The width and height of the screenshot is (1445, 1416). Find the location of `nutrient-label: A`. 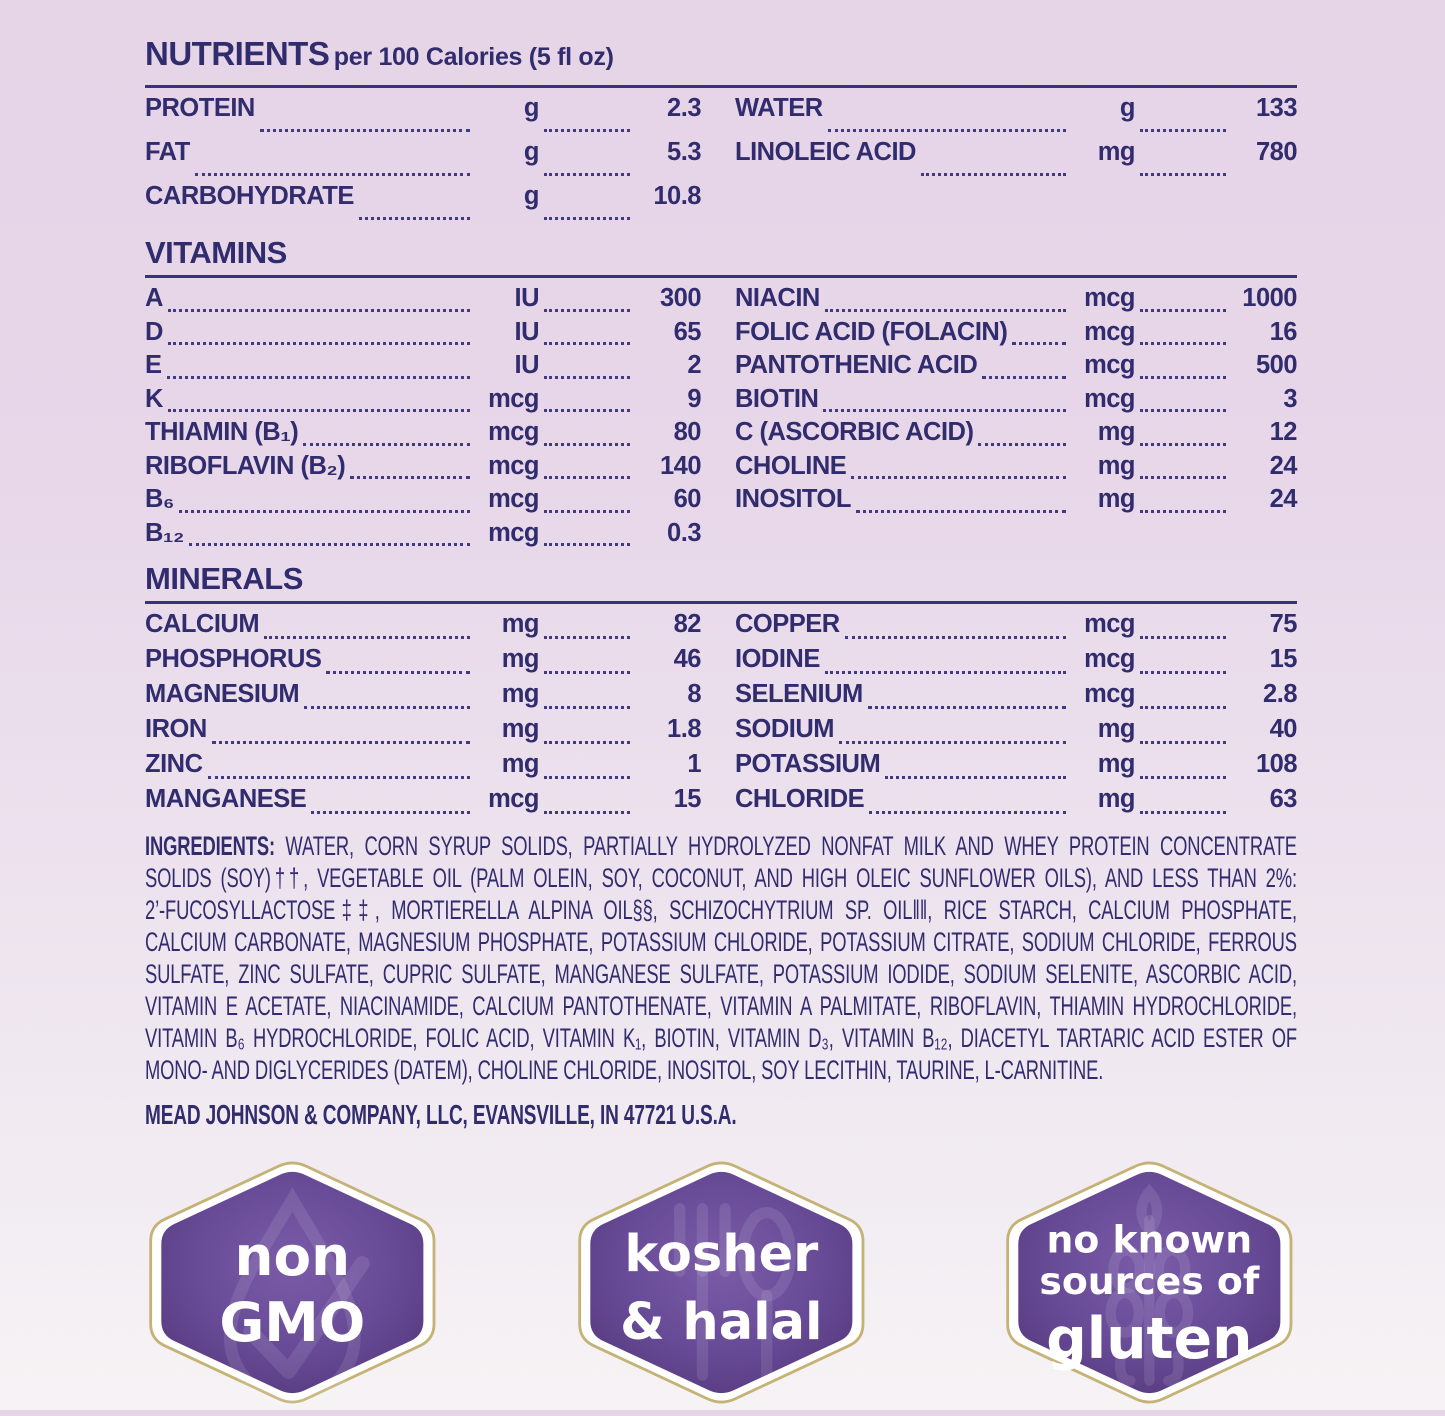

nutrient-label: A is located at coordinates (154, 298).